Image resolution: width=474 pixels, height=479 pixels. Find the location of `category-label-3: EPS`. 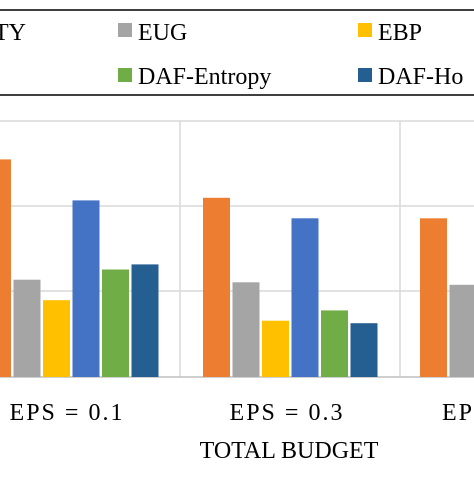

category-label-3: EPS is located at coordinates (458, 413).